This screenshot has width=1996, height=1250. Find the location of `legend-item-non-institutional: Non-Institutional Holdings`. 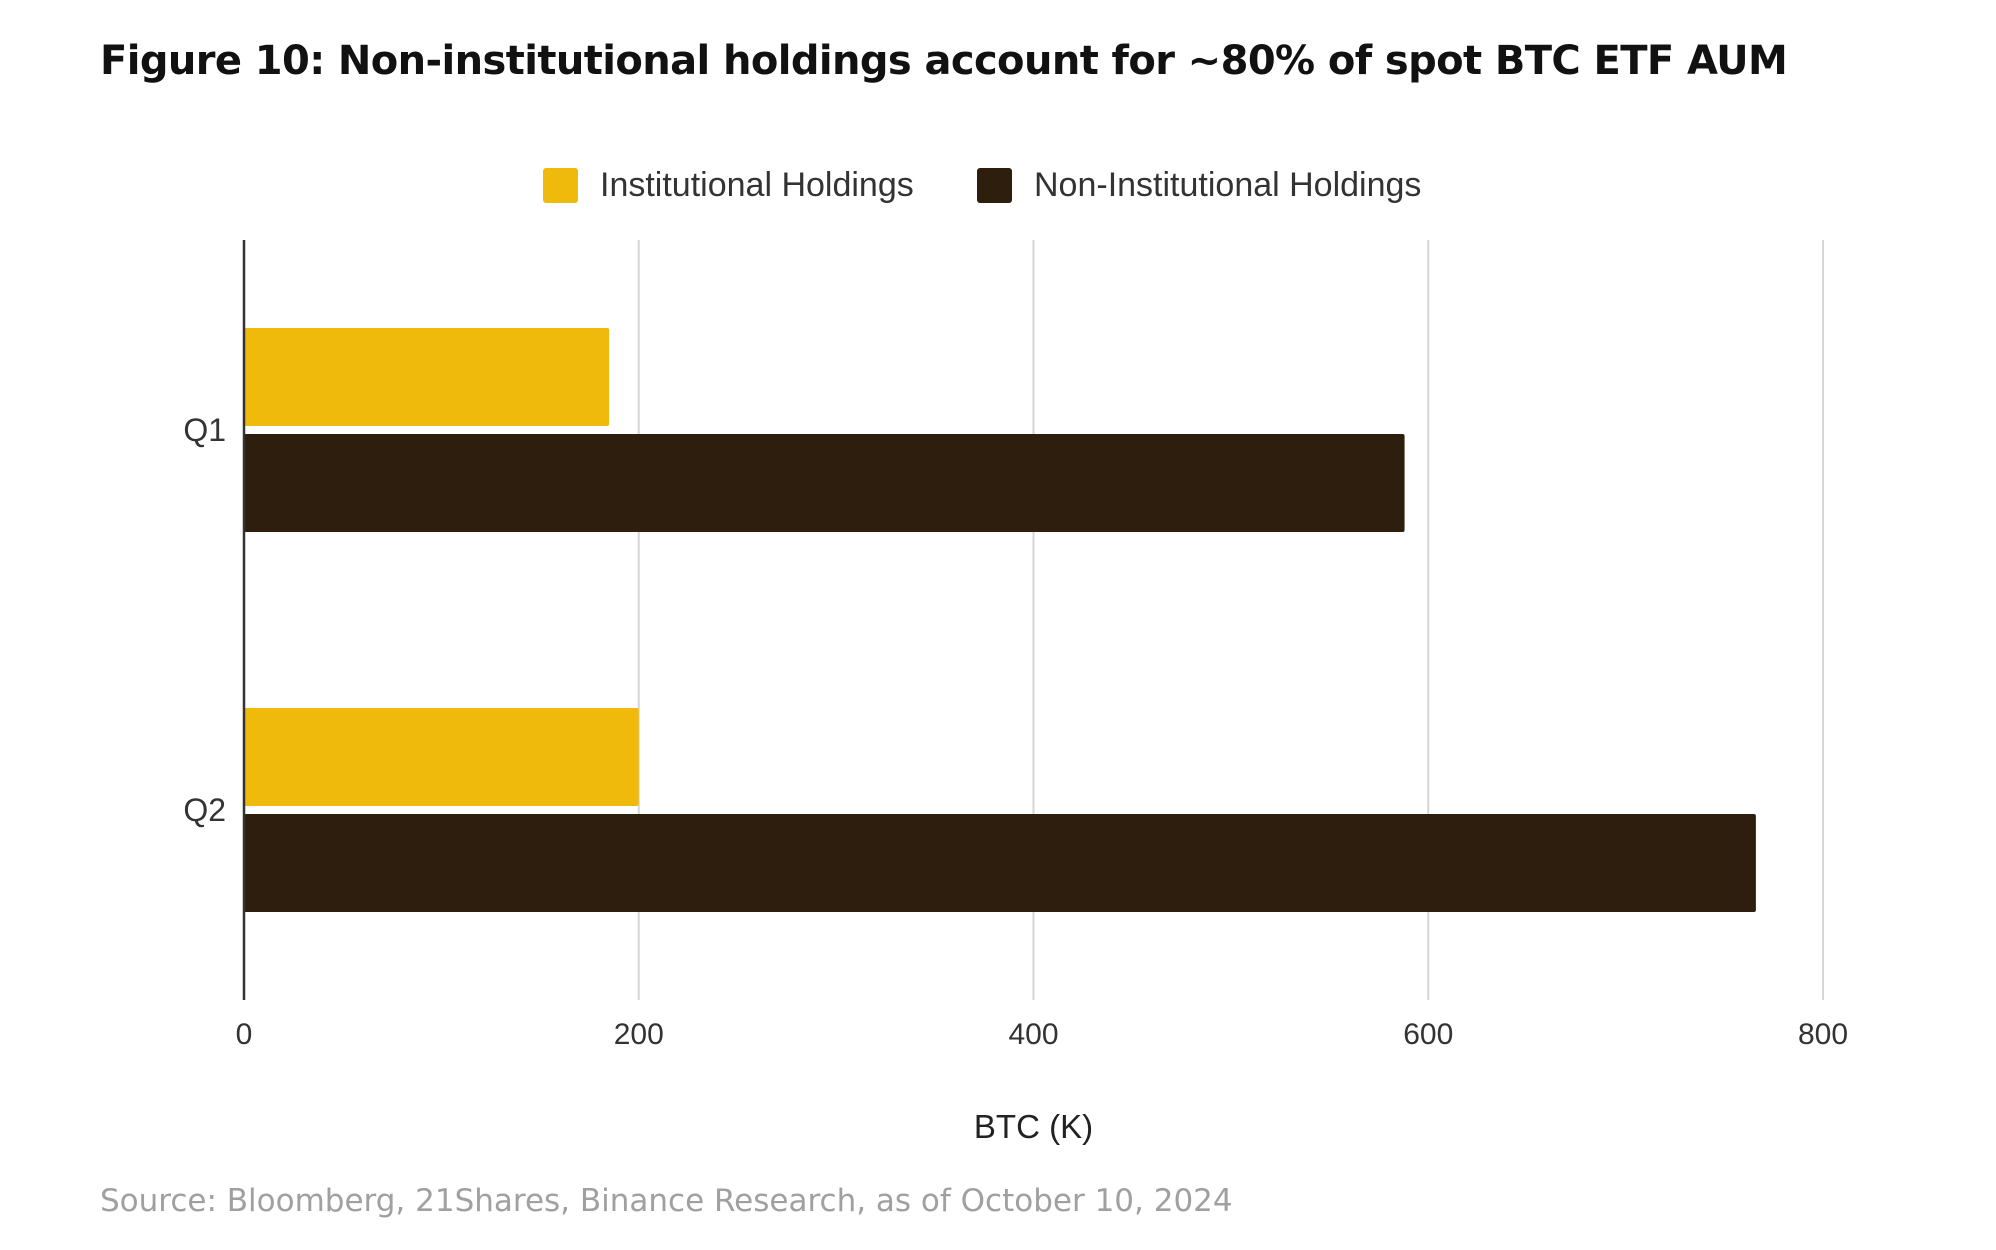

legend-item-non-institutional: Non-Institutional Holdings is located at coordinates (1199, 185).